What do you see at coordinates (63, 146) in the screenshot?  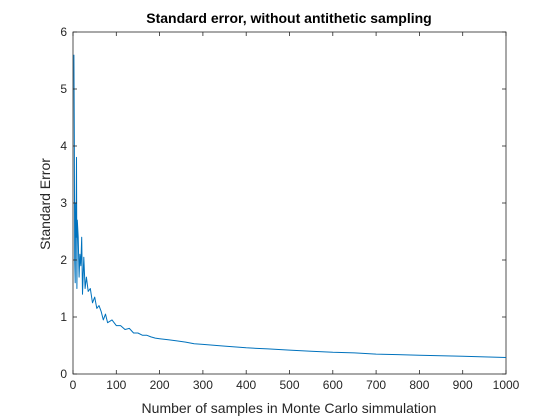 I see `y-tick-label: 4` at bounding box center [63, 146].